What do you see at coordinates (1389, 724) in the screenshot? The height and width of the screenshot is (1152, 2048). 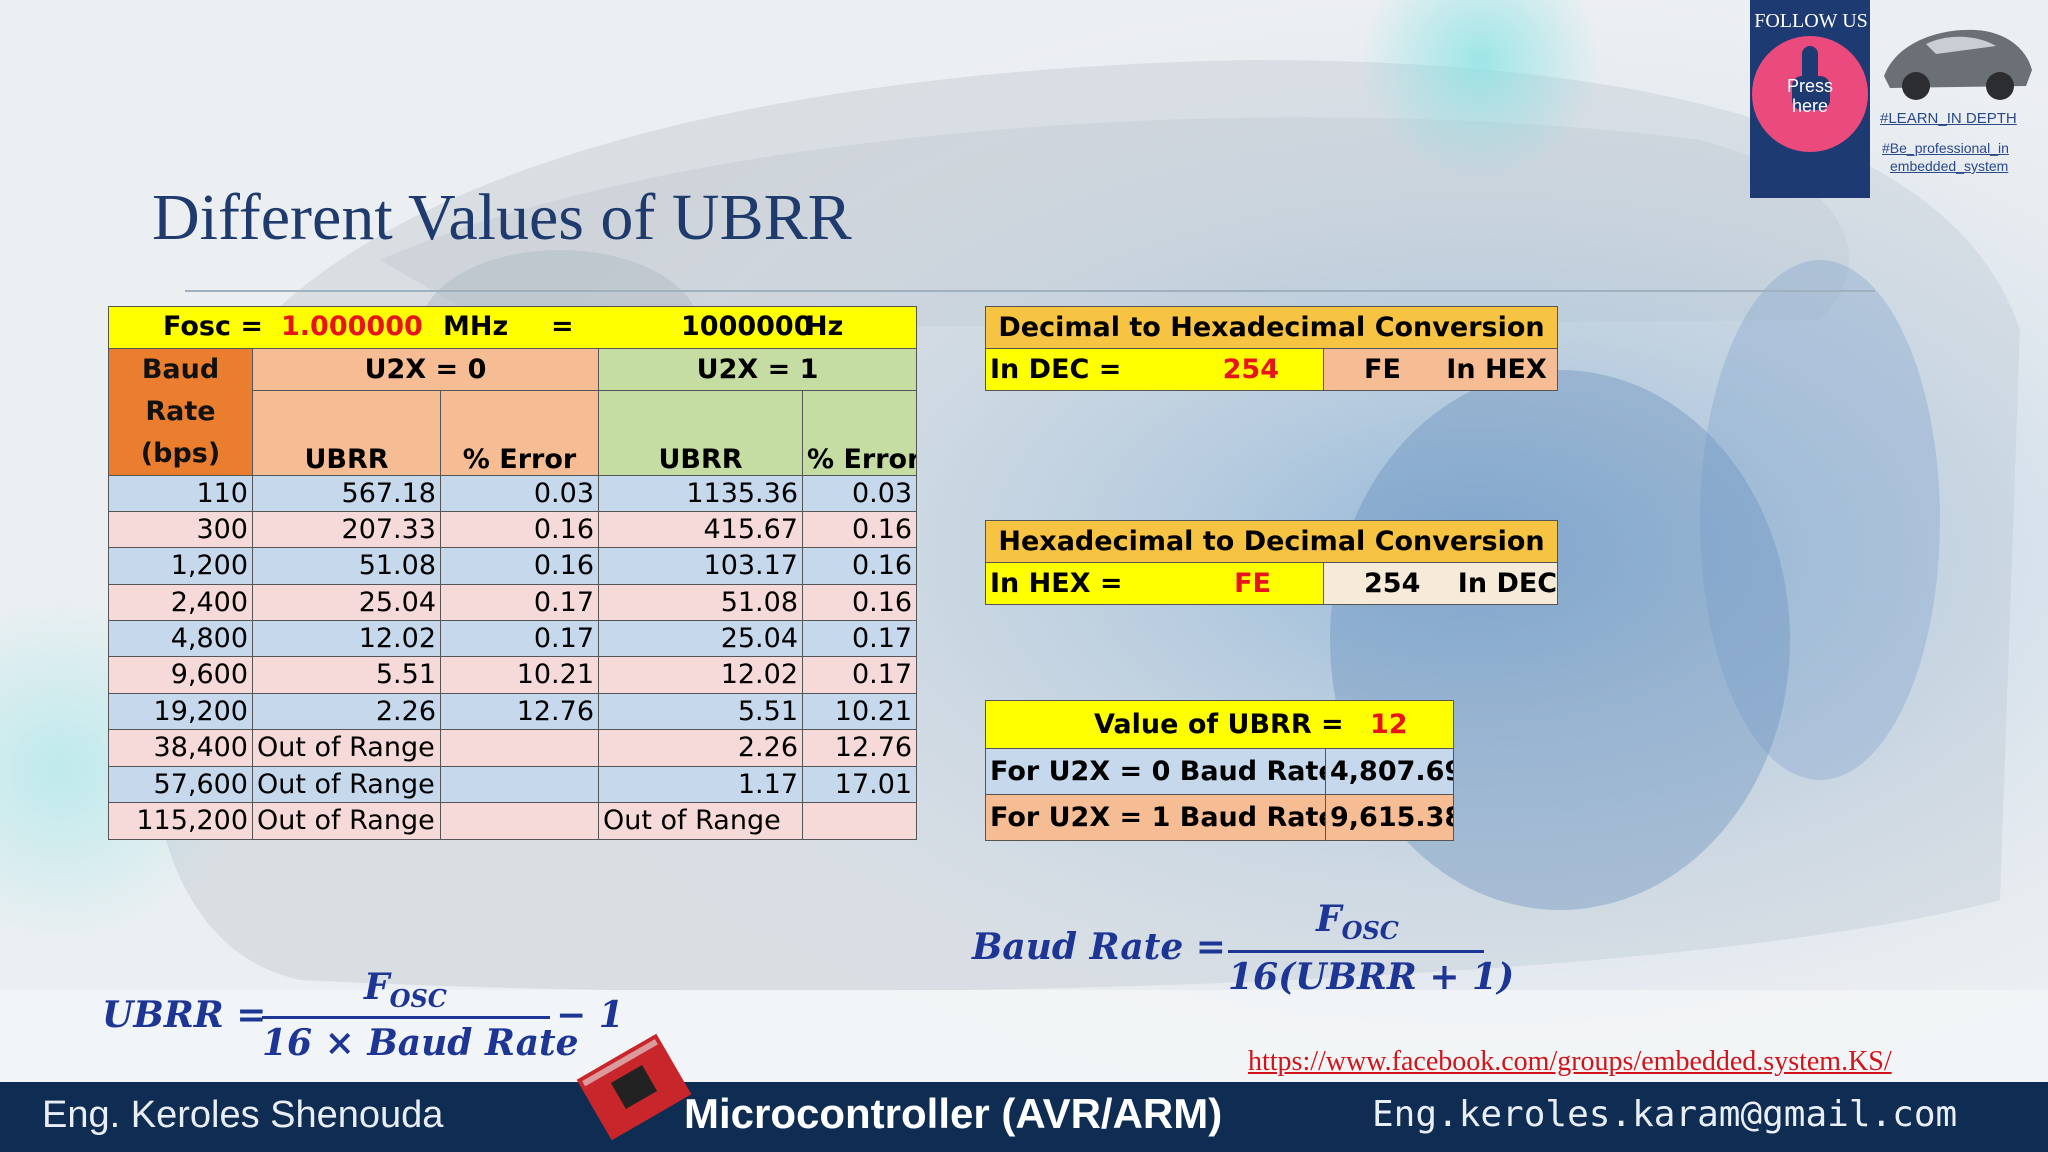 I see `ubrr-value: 12` at bounding box center [1389, 724].